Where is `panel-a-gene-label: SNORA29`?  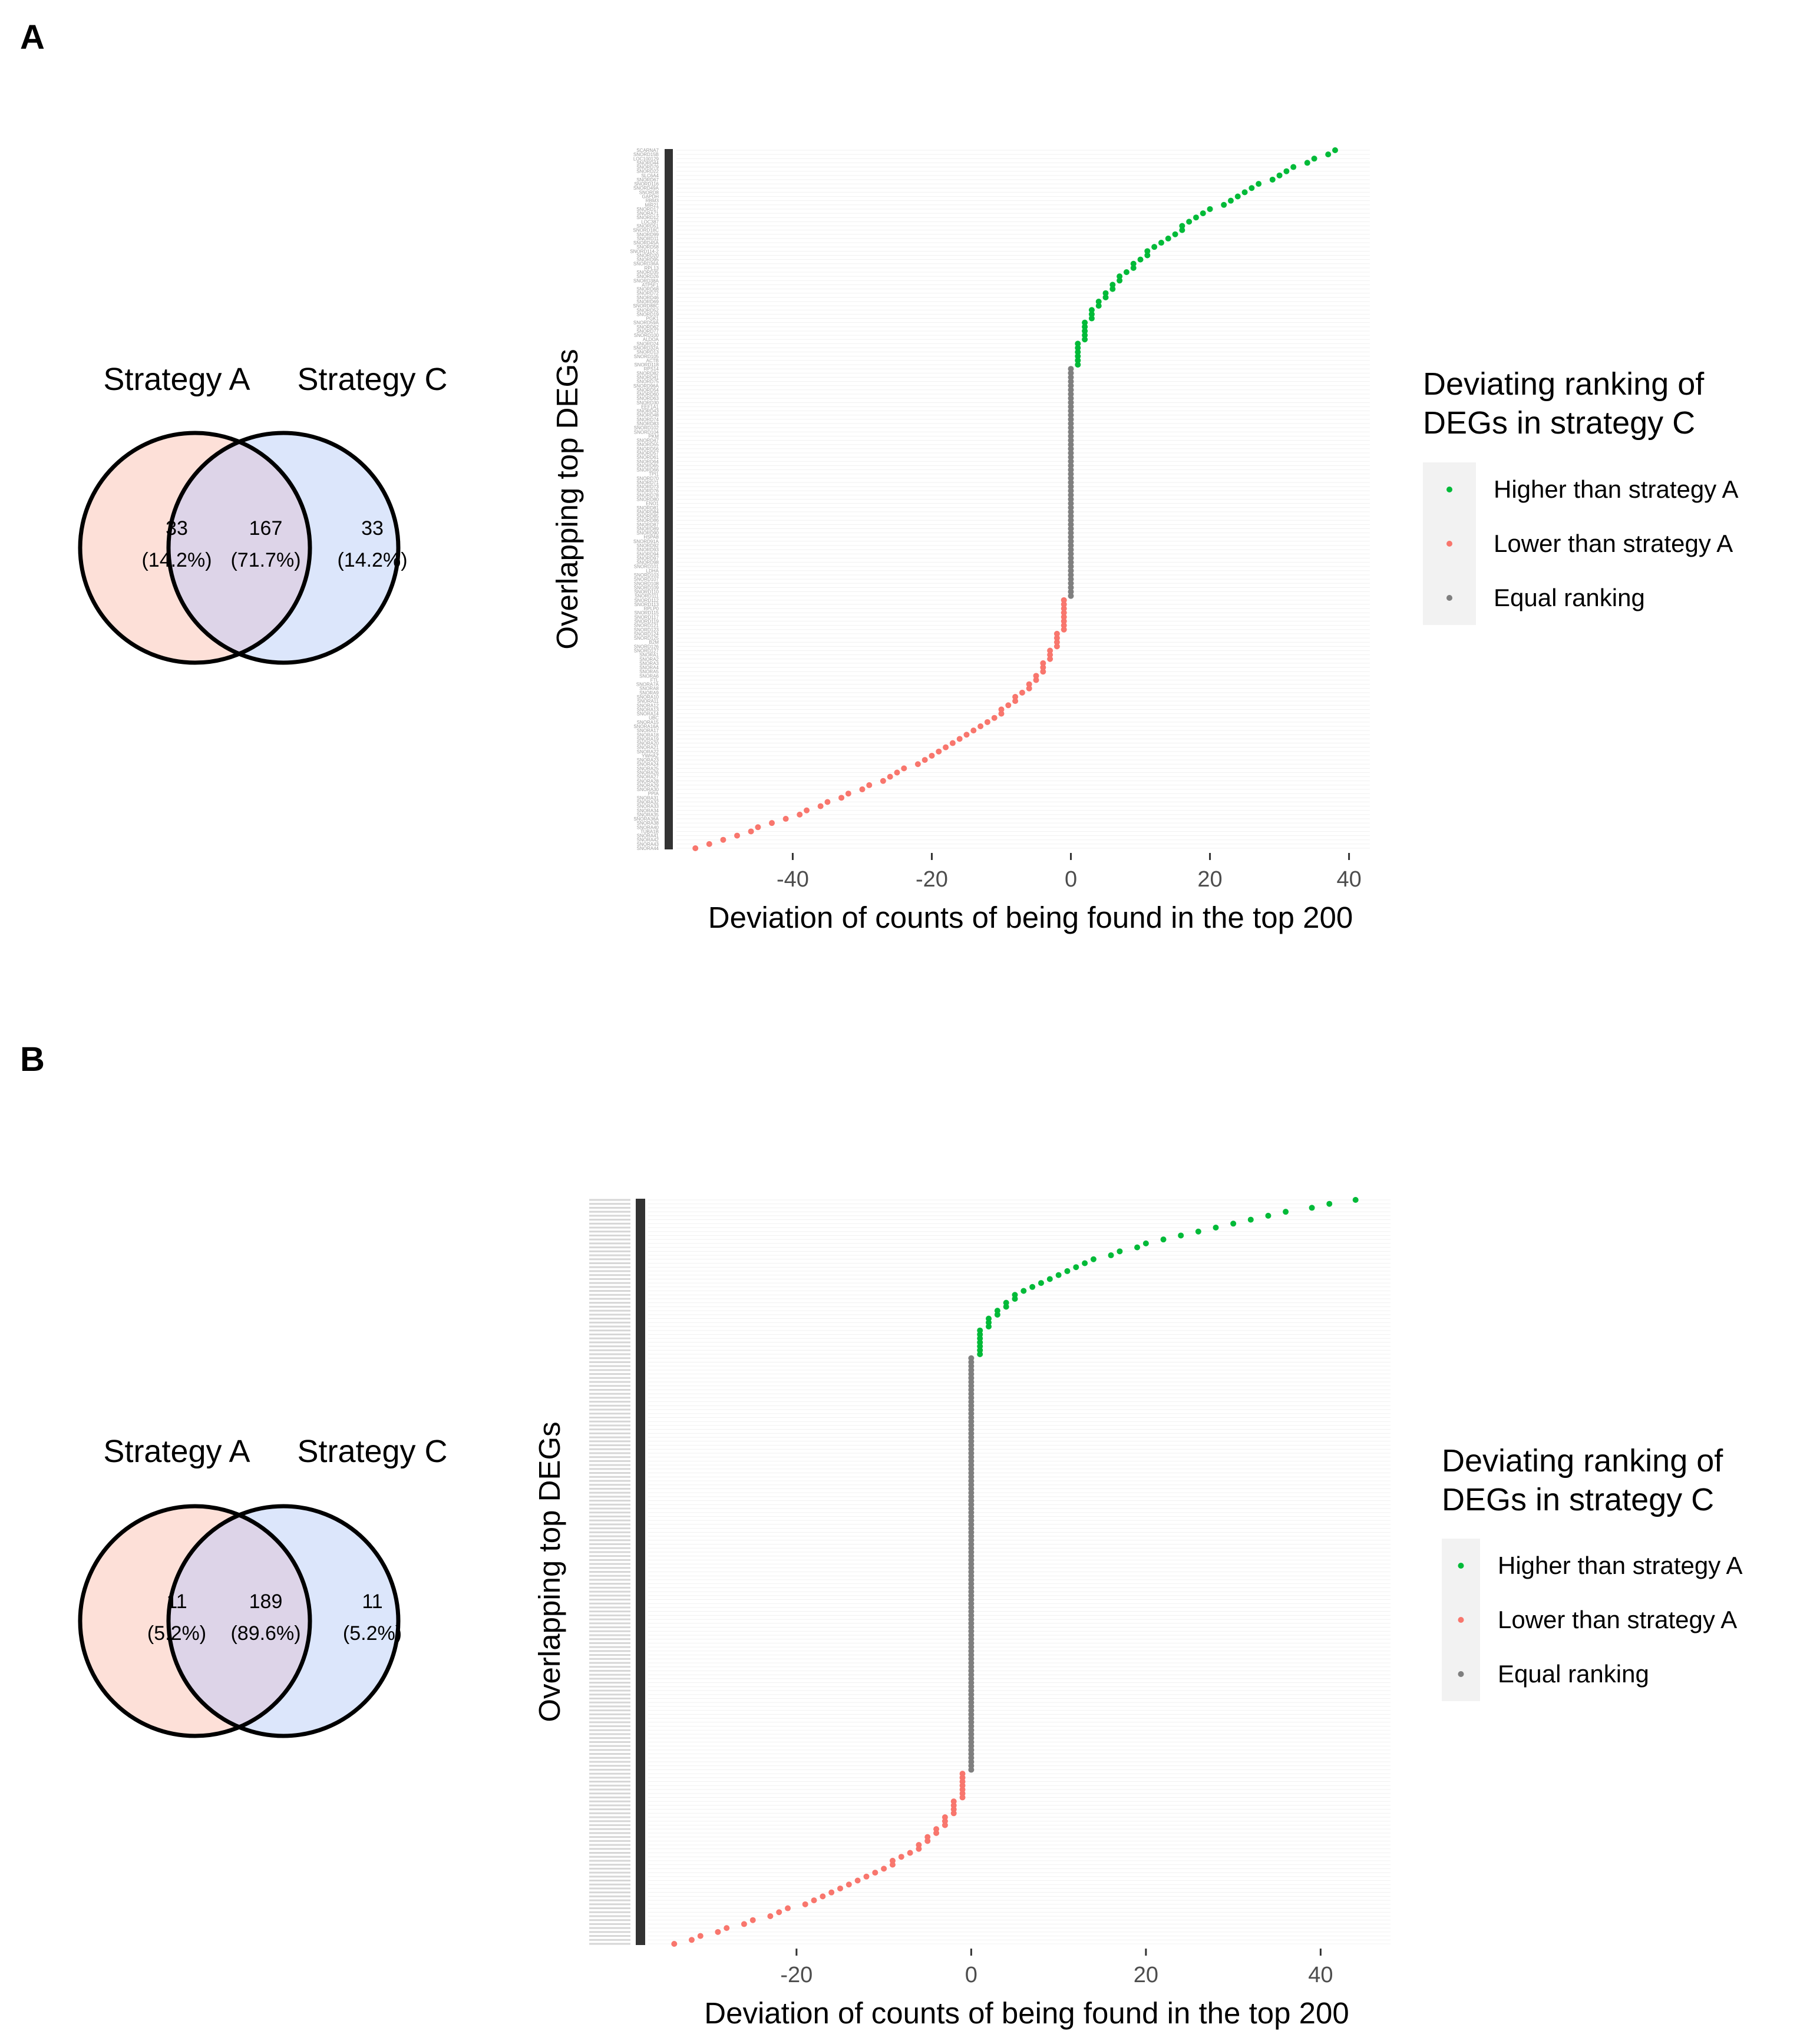 panel-a-gene-label: SNORA29 is located at coordinates (648, 785).